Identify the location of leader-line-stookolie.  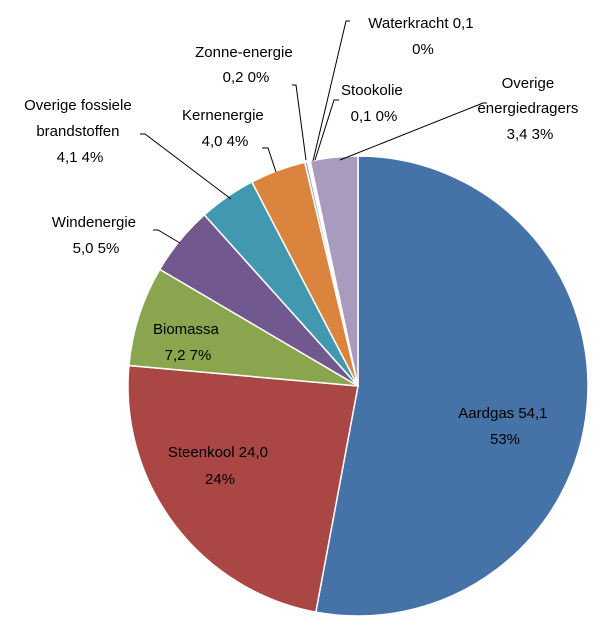
(326, 130).